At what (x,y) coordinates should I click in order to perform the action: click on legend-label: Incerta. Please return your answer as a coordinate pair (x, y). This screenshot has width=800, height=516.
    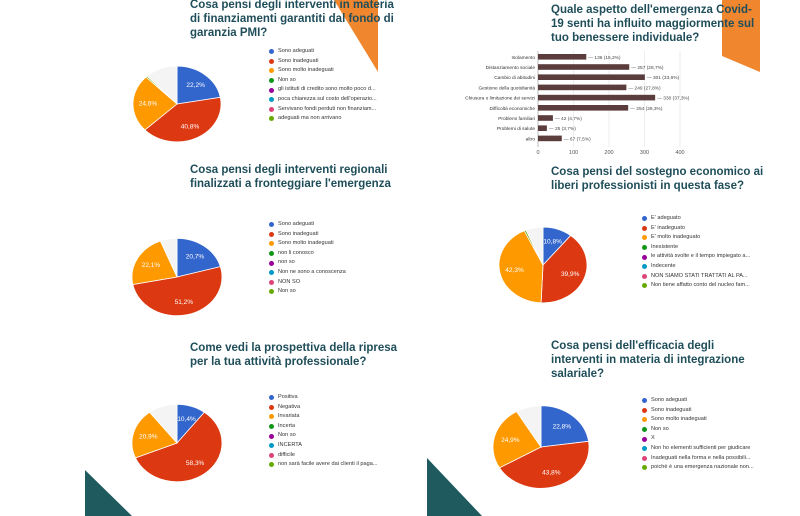
    Looking at the image, I should click on (287, 425).